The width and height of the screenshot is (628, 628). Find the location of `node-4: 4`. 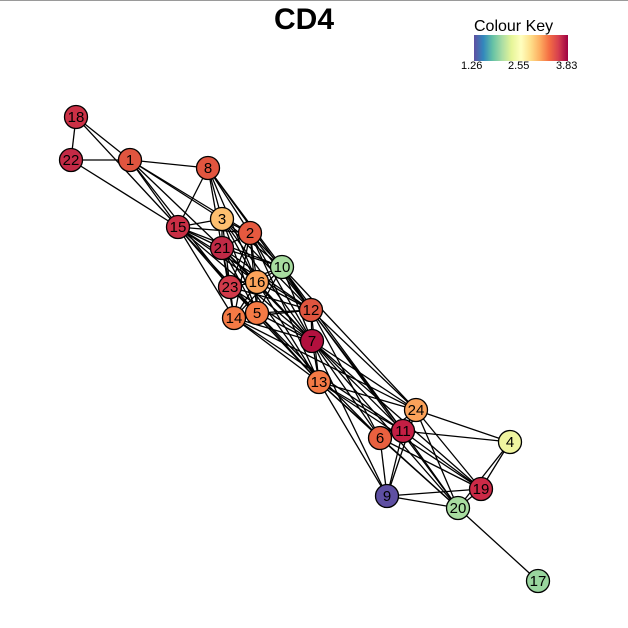

node-4: 4 is located at coordinates (510, 442).